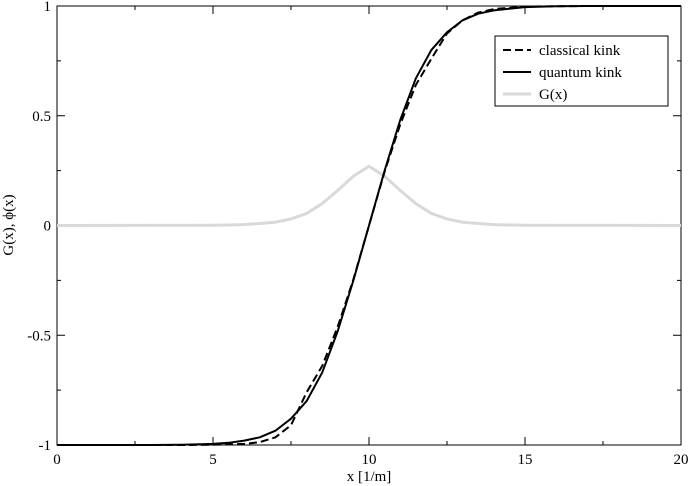 This screenshot has height=486, width=692. I want to click on legend-label-classical-kink: classical kink, so click(580, 51).